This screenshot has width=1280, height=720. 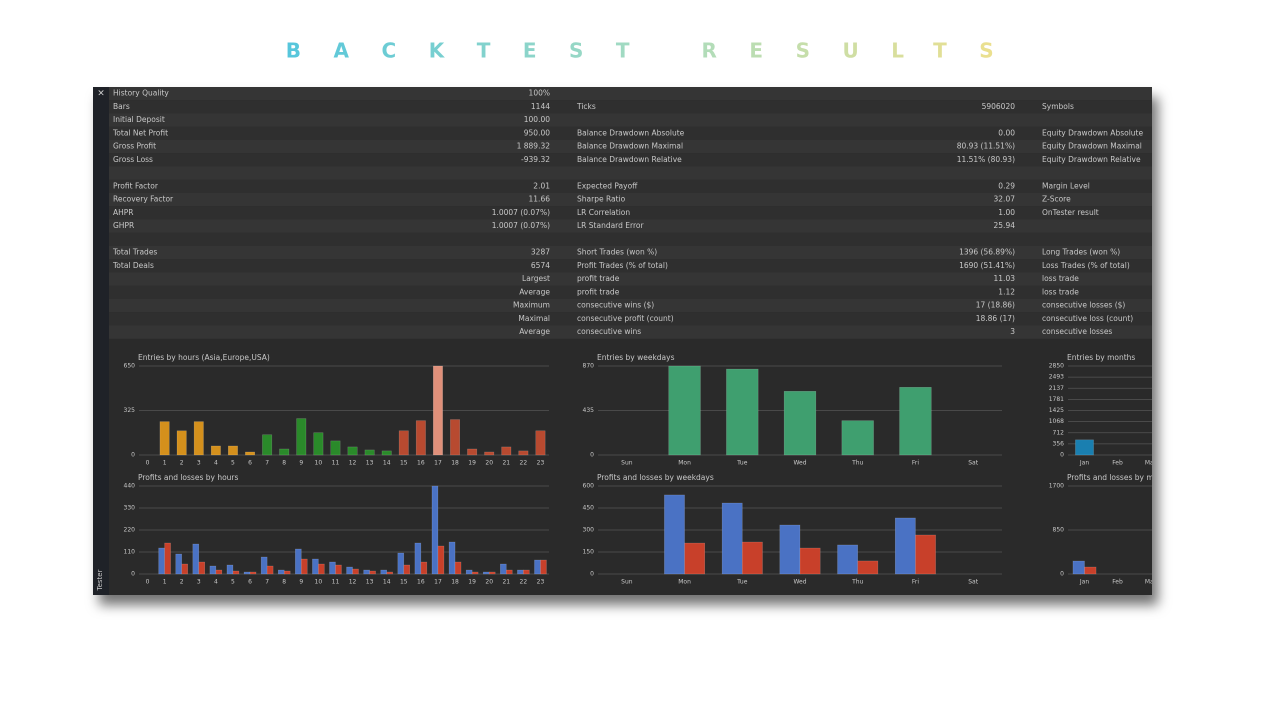 What do you see at coordinates (387, 463) in the screenshot?
I see `x-tick-label: 14` at bounding box center [387, 463].